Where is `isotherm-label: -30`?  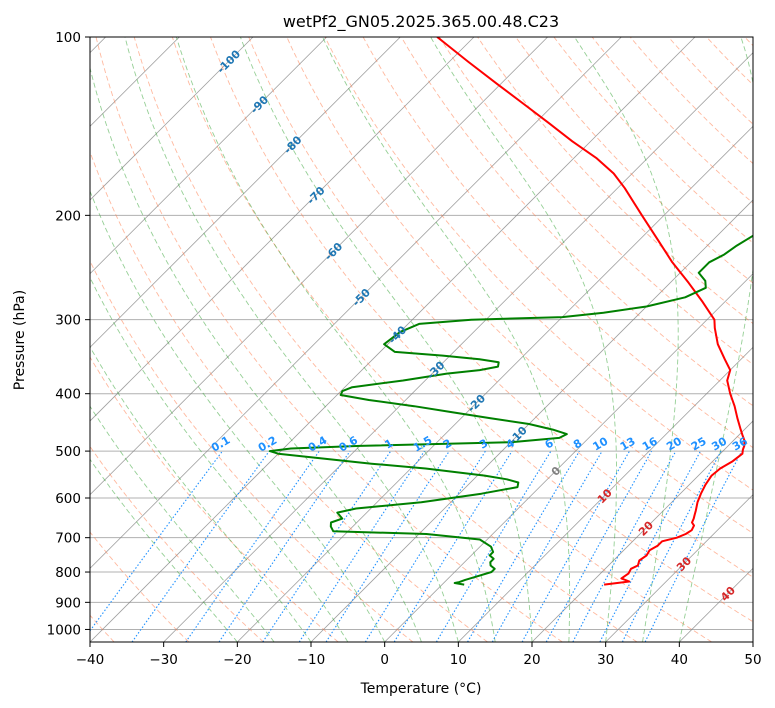
isotherm-label: -30 is located at coordinates (435, 370).